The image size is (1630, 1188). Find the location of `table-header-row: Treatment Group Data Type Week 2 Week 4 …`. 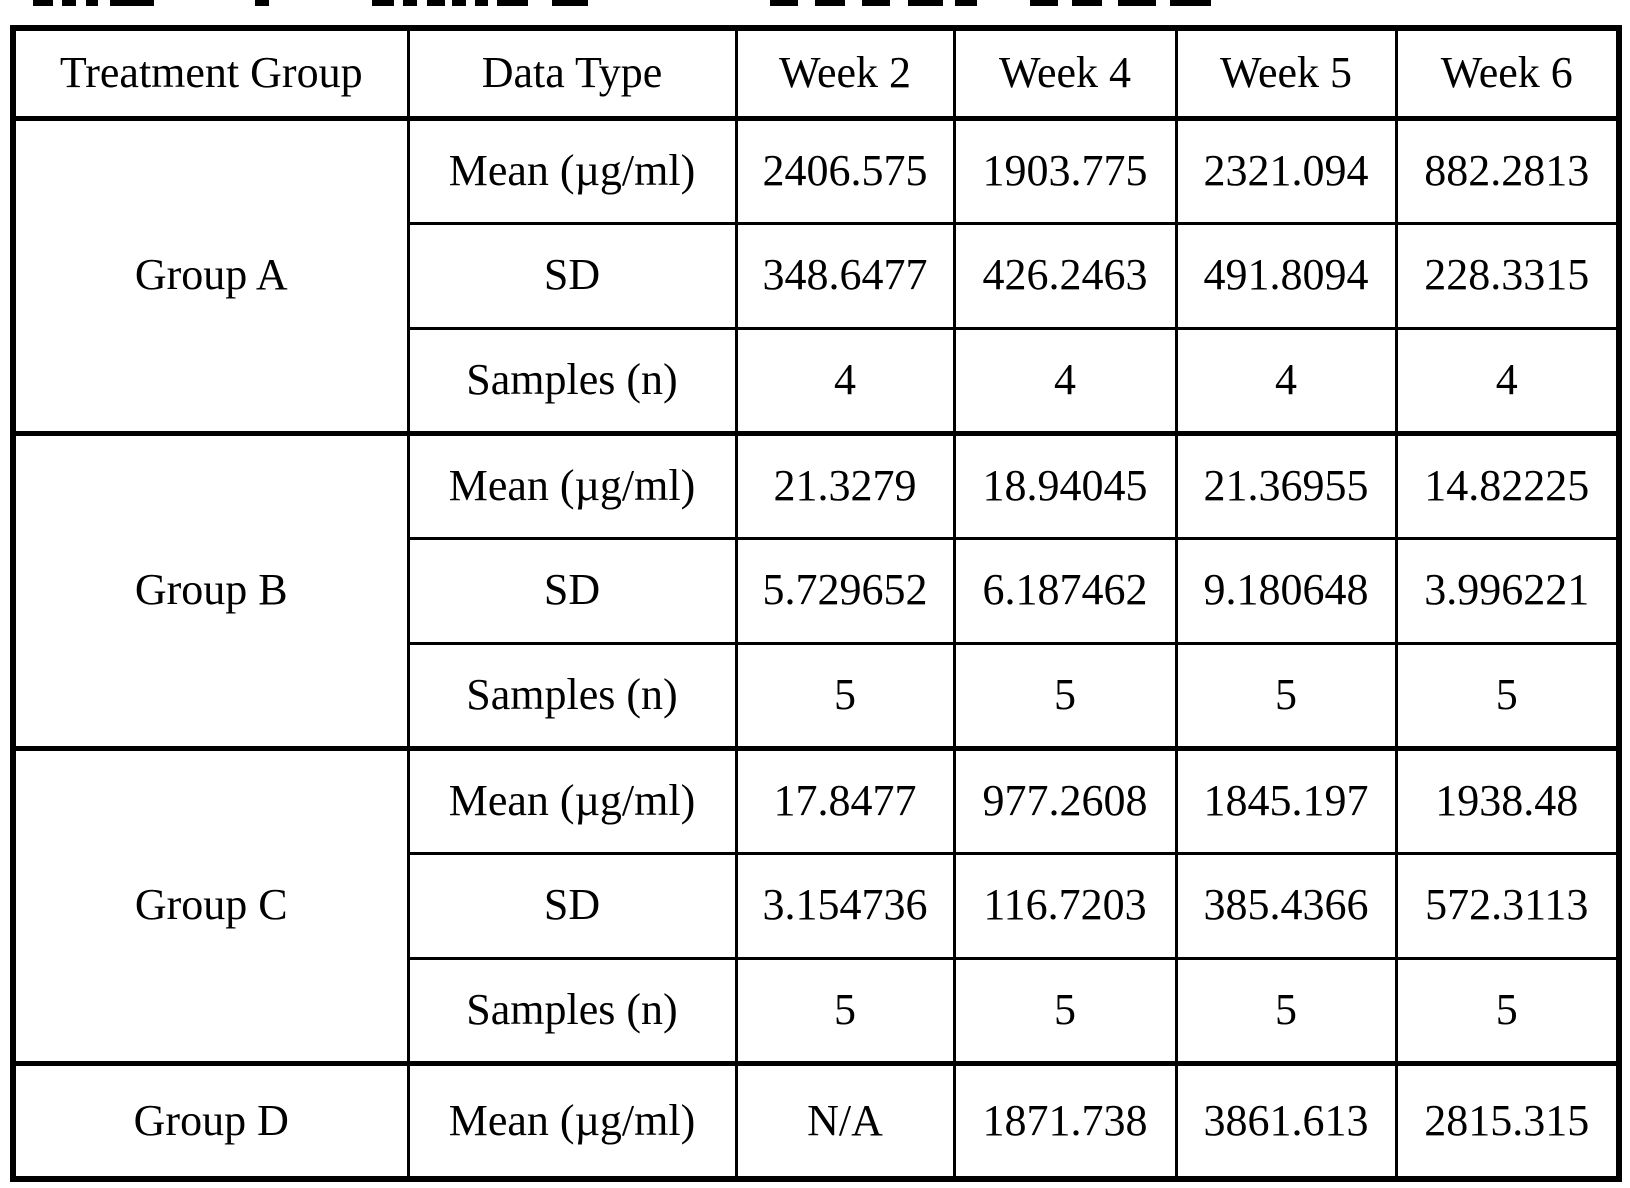

table-header-row: Treatment Group Data Type Week 2 Week 4 … is located at coordinates (816, 73).